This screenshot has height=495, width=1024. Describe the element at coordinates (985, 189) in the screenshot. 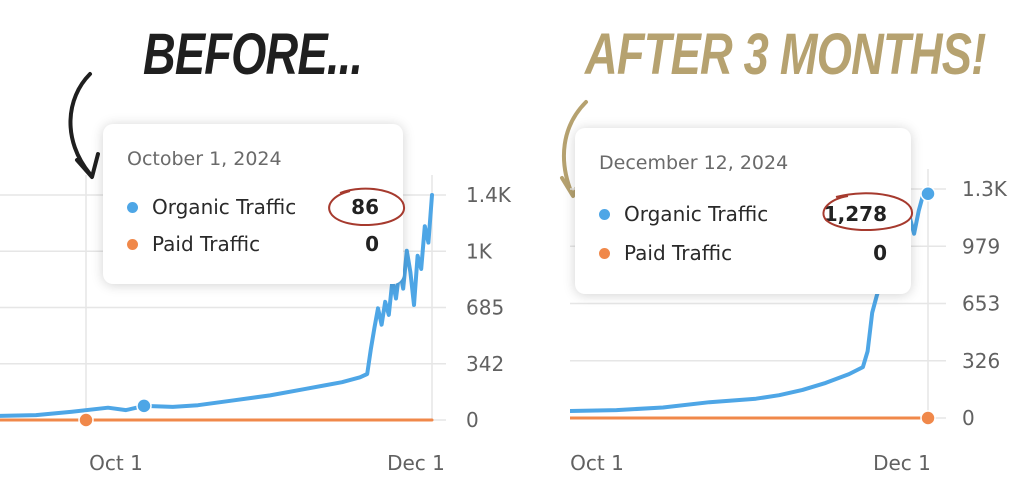

I see `y-tick-label: 1.3K` at that location.